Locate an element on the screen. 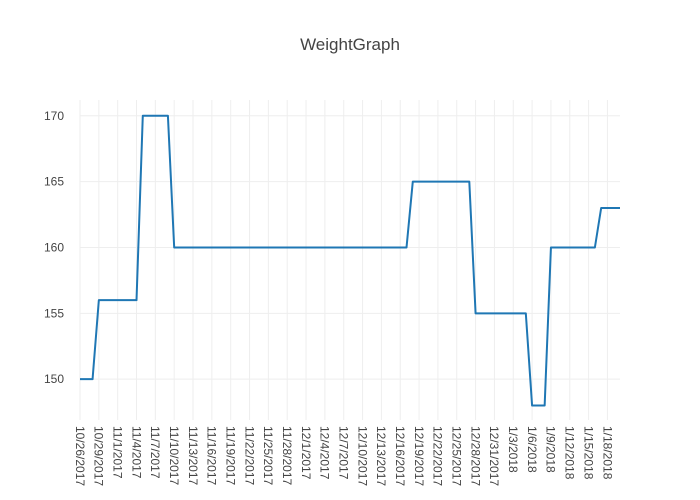  x-tick-label: 12/22/2017 is located at coordinates (438, 456).